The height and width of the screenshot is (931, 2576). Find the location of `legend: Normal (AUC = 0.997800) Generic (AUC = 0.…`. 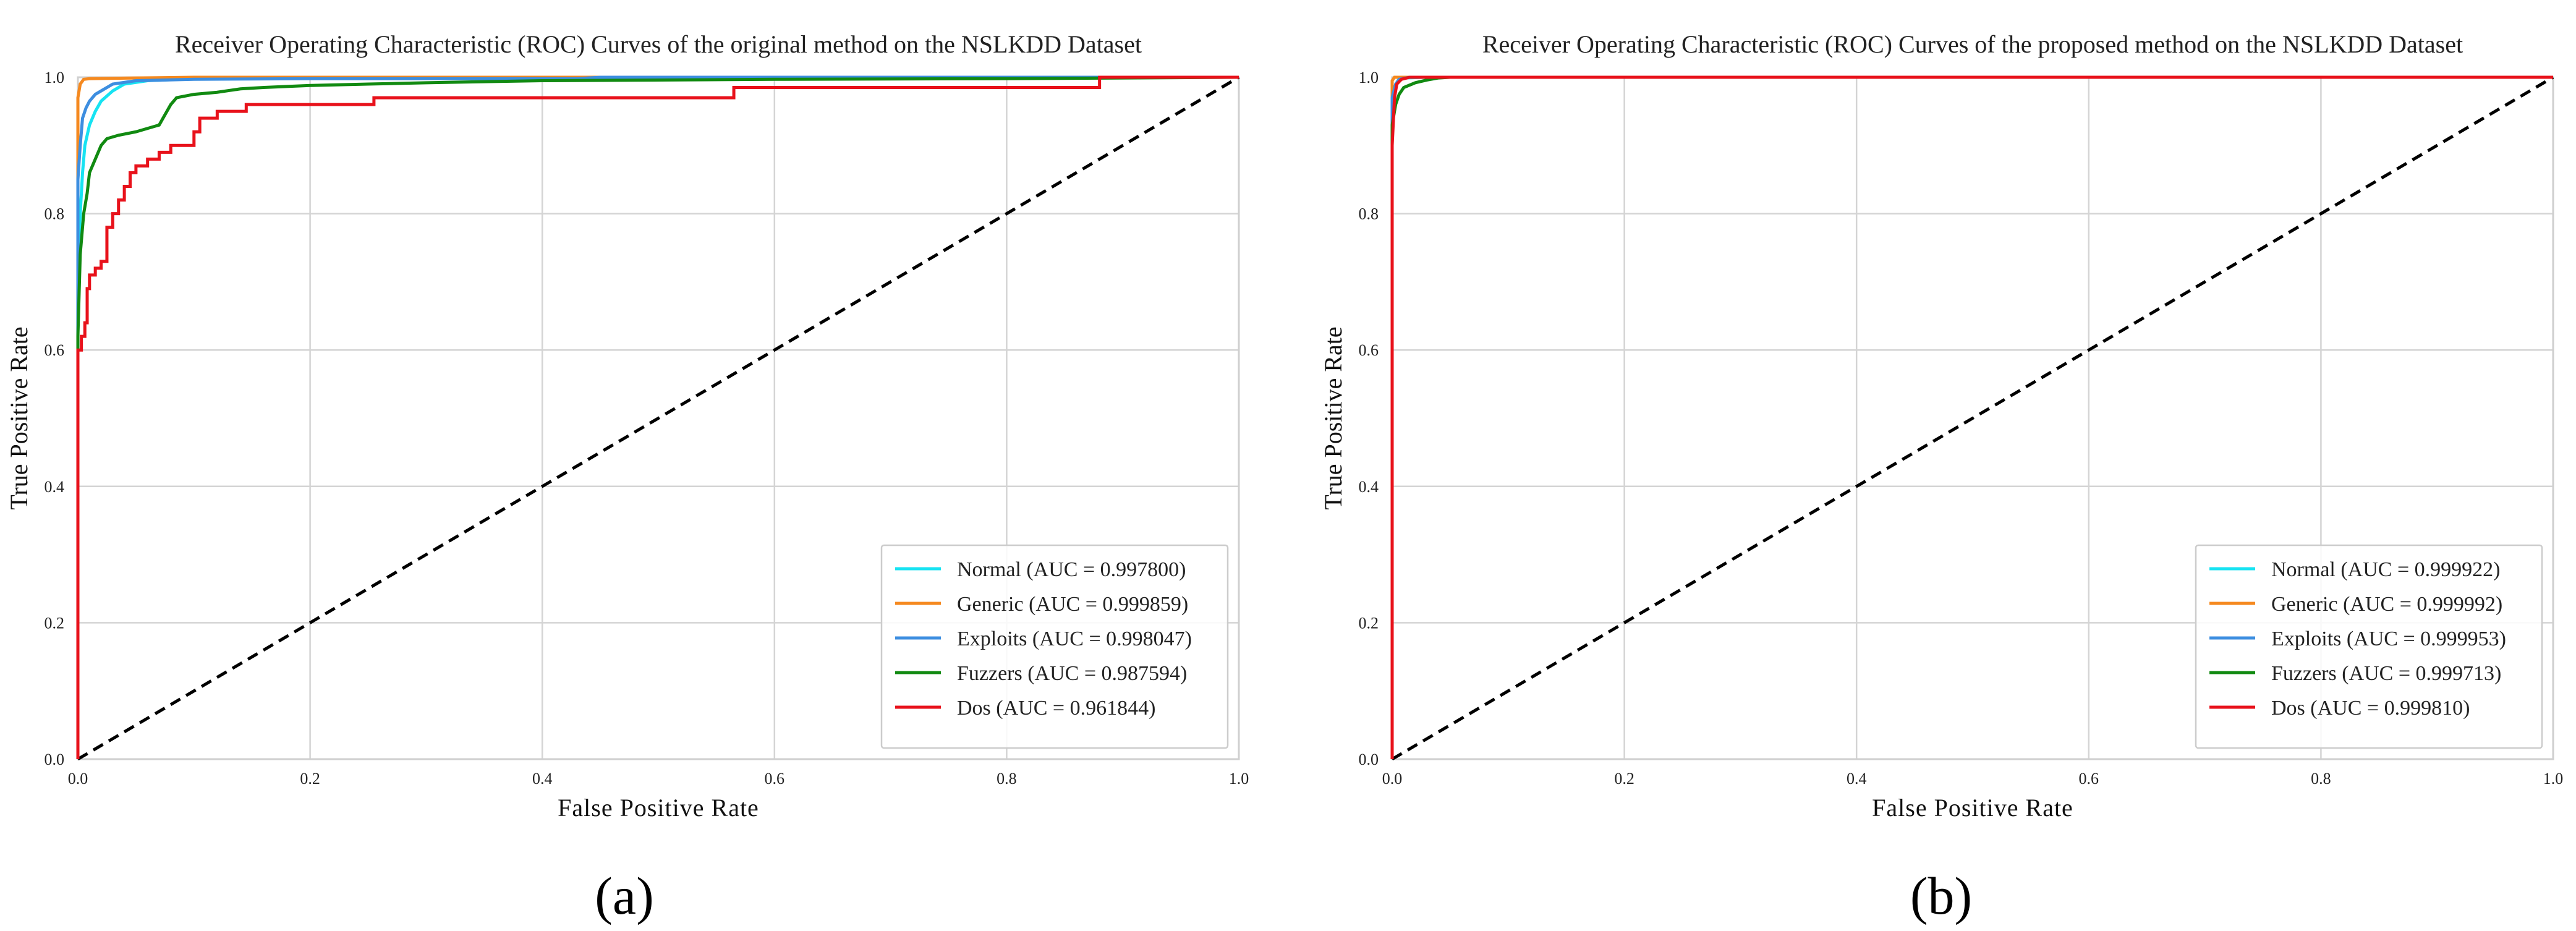

legend: Normal (AUC = 0.997800) Generic (AUC = 0.… is located at coordinates (1054, 646).